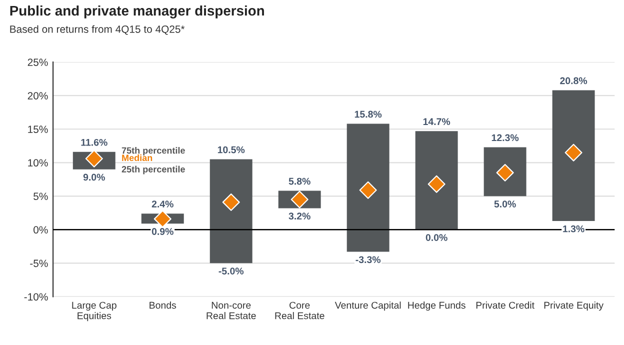 The image size is (624, 345). What do you see at coordinates (137, 11) in the screenshot?
I see `chart-title: Public and private manager dispersion` at bounding box center [137, 11].